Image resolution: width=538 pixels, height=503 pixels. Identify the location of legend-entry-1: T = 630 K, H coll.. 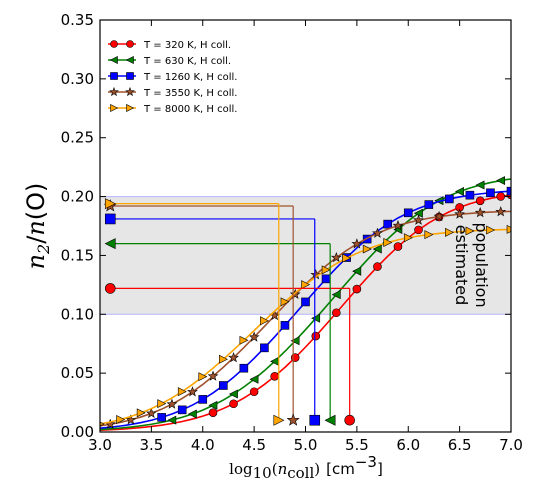
(169, 61).